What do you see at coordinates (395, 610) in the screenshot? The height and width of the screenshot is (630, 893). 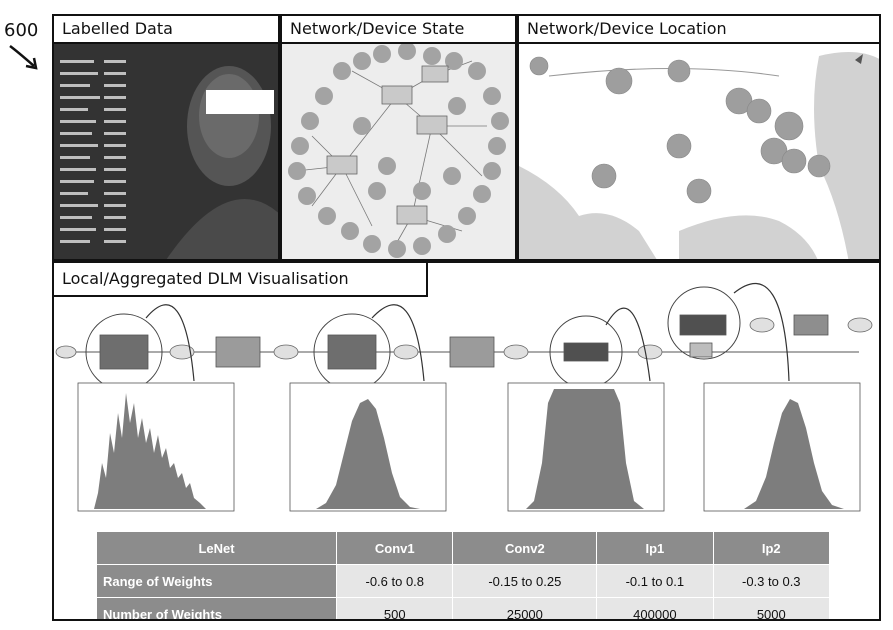 I see `table-cell: 500` at bounding box center [395, 610].